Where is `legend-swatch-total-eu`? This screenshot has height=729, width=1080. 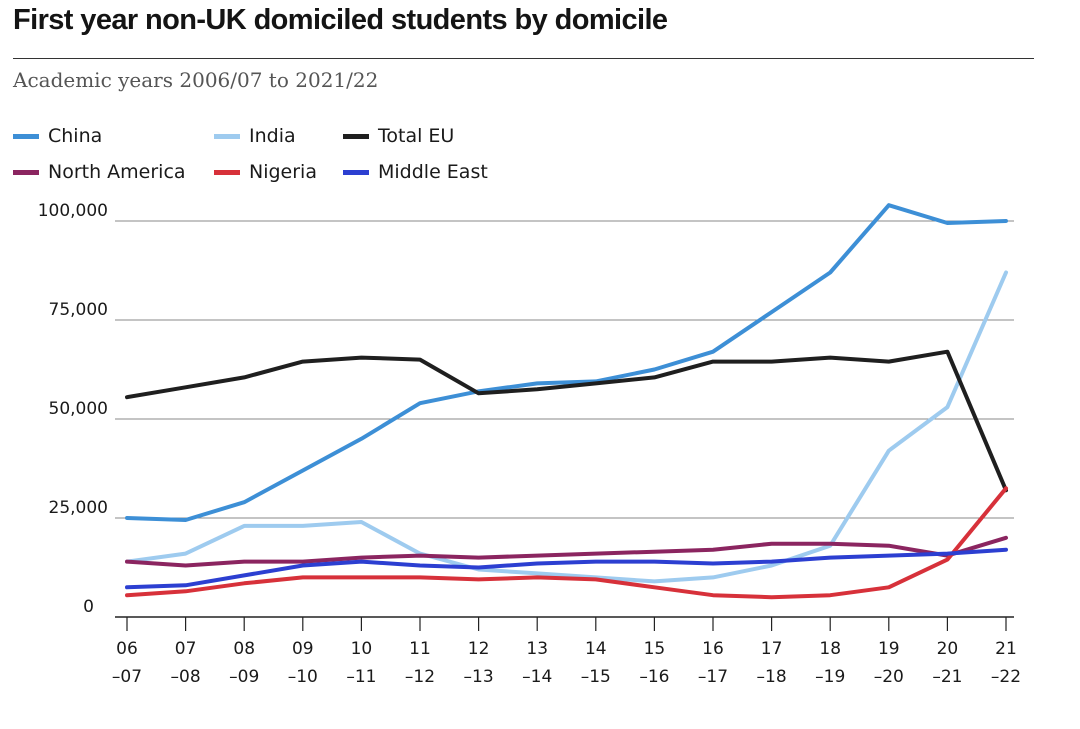 legend-swatch-total-eu is located at coordinates (356, 136).